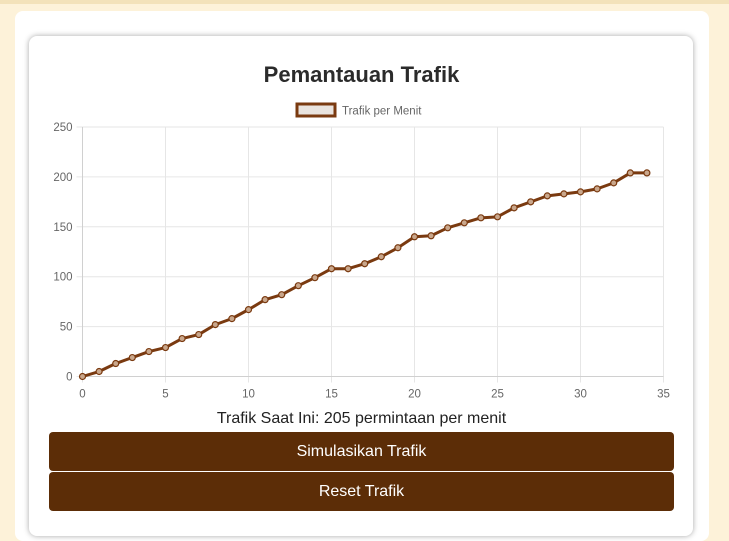 The height and width of the screenshot is (541, 729). I want to click on x-tick-label: 35, so click(663, 395).